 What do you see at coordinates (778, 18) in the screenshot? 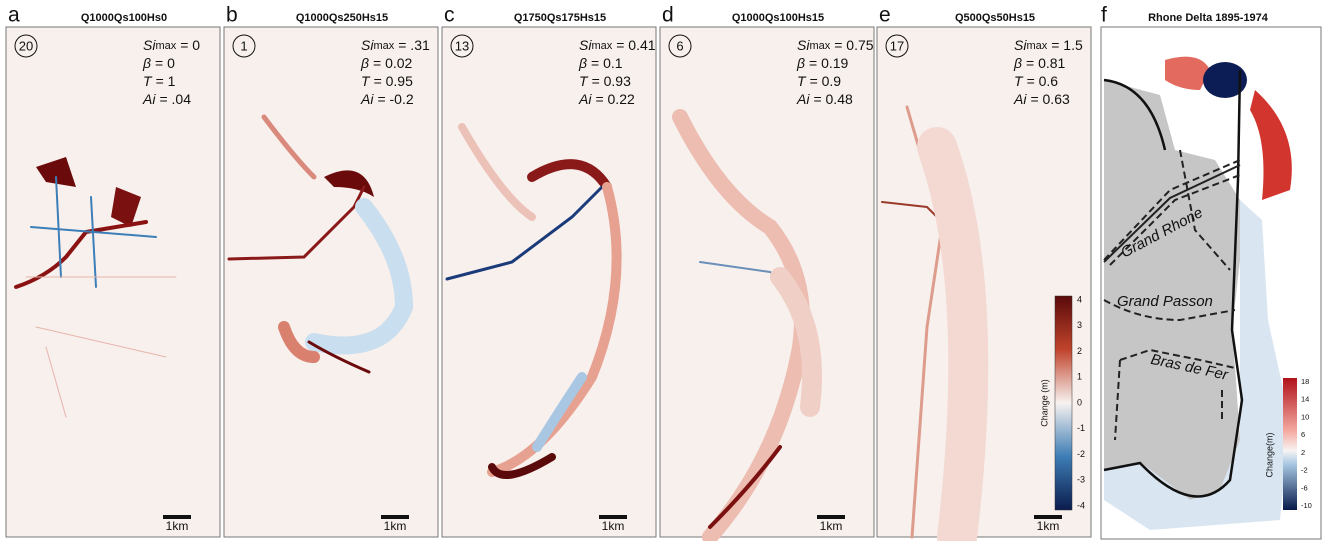
I see `panel-title: Q1000Qs100Hs15` at bounding box center [778, 18].